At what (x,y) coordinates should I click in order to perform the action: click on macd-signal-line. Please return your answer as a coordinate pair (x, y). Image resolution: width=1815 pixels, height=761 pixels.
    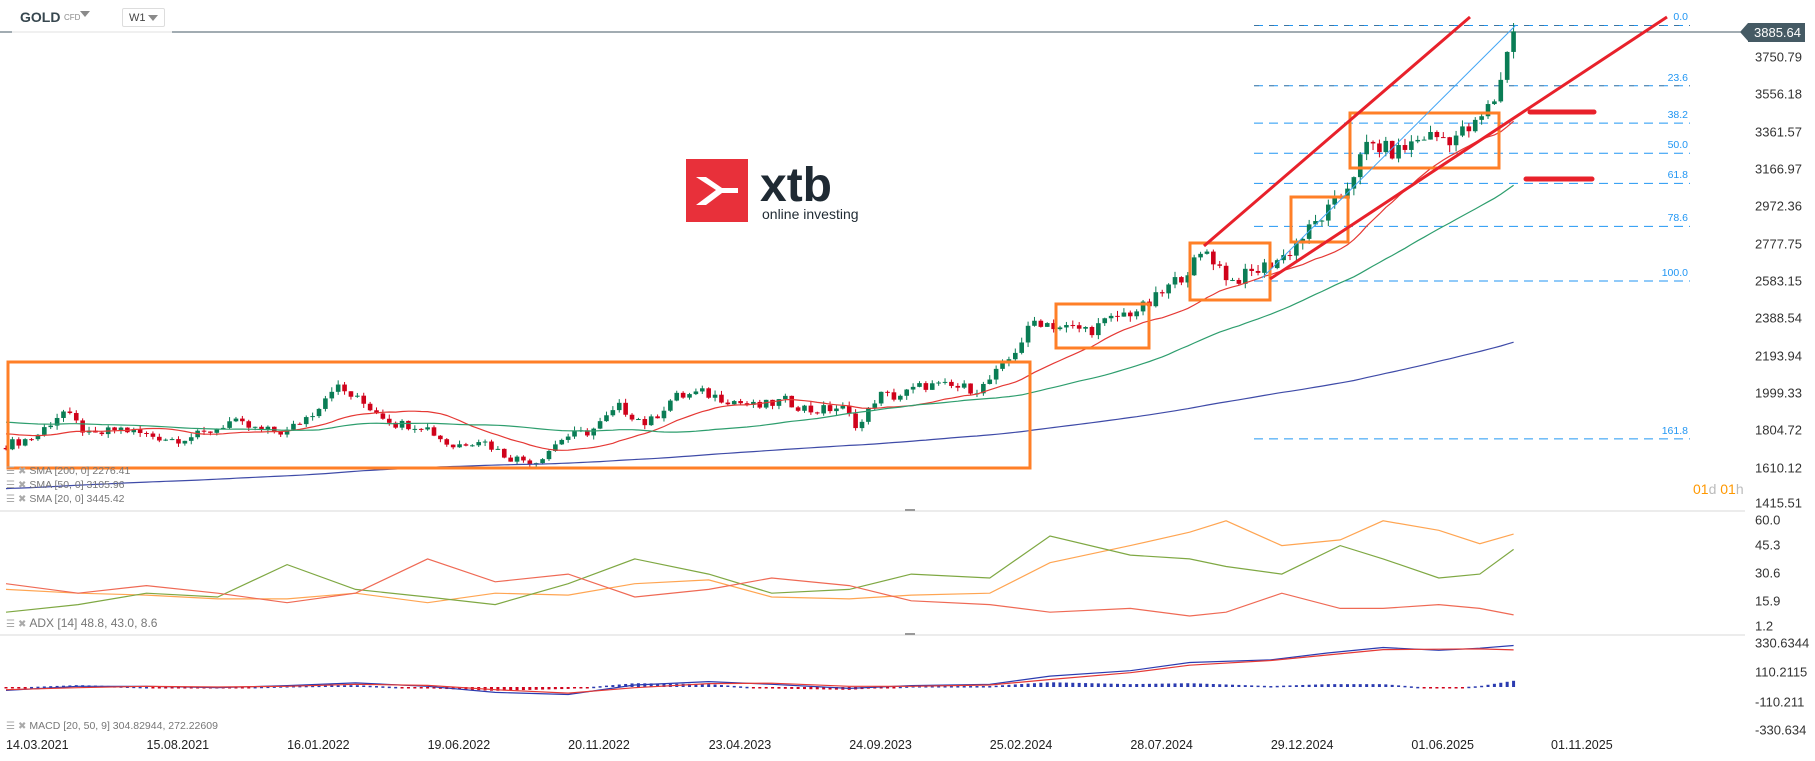
    Looking at the image, I should click on (759, 671).